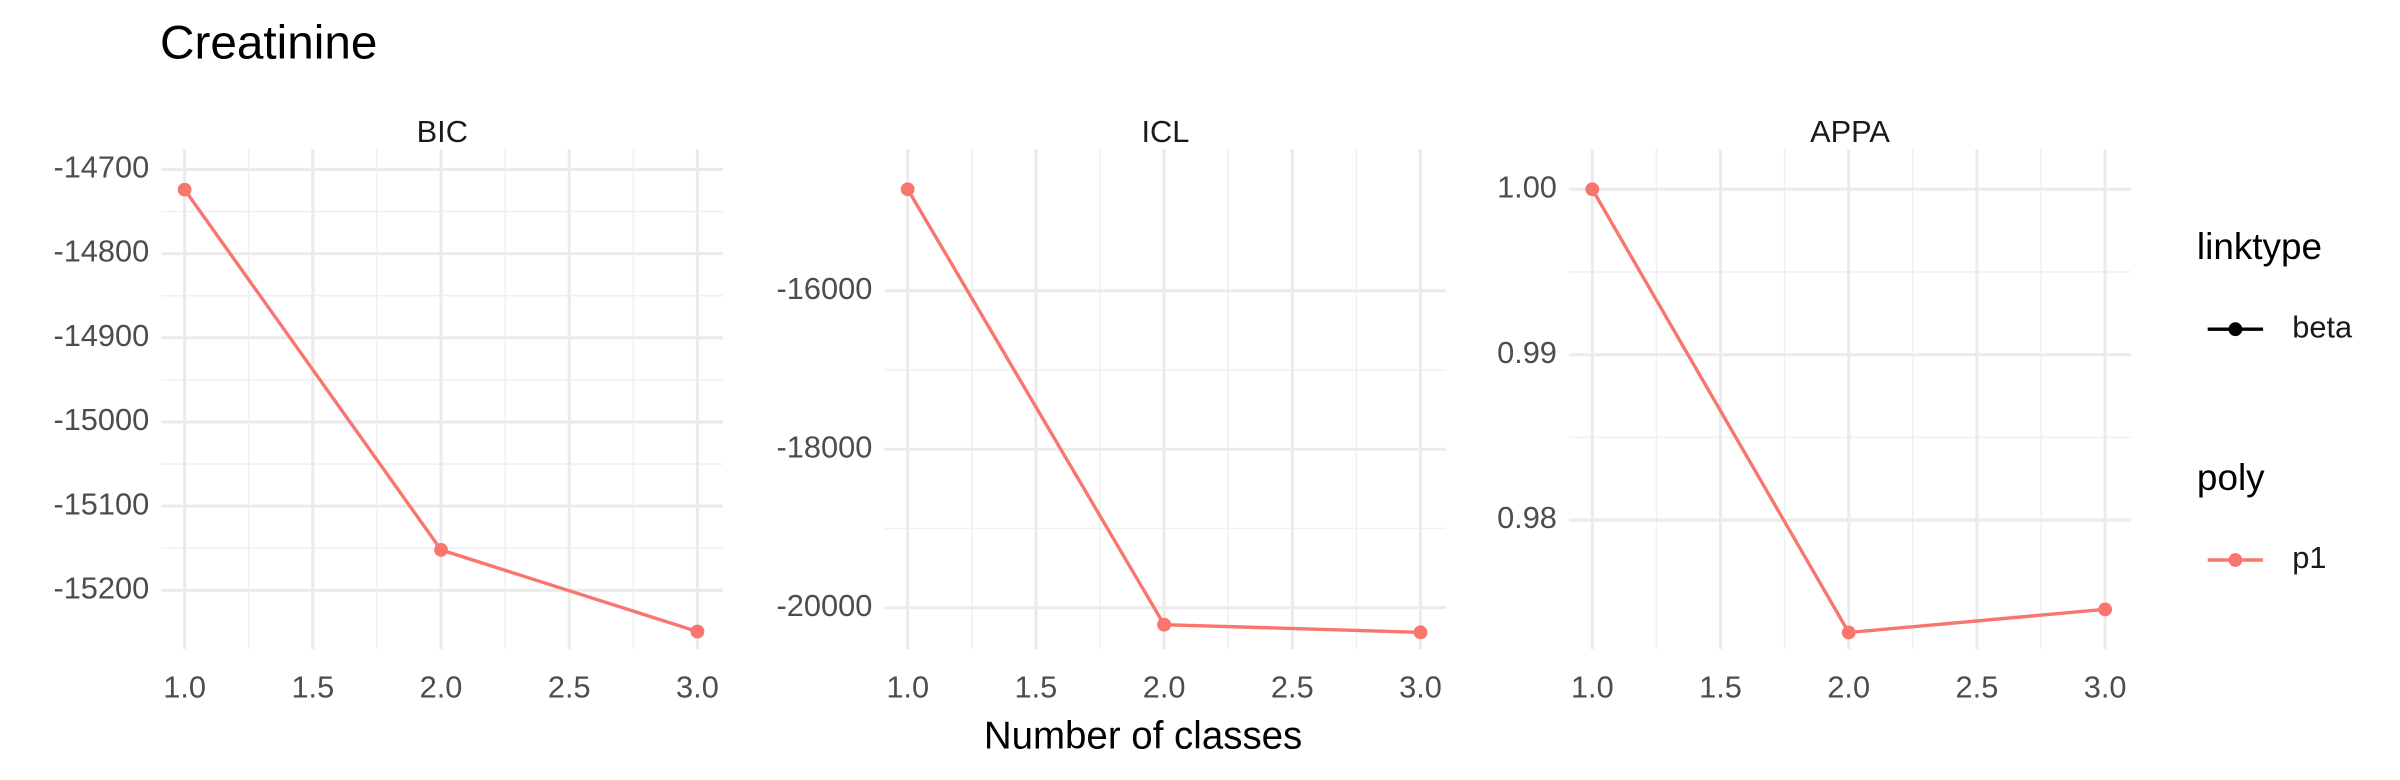 This screenshot has width=2400, height=780. Describe the element at coordinates (825, 446) in the screenshot. I see `y-tick-label: -18000` at that location.